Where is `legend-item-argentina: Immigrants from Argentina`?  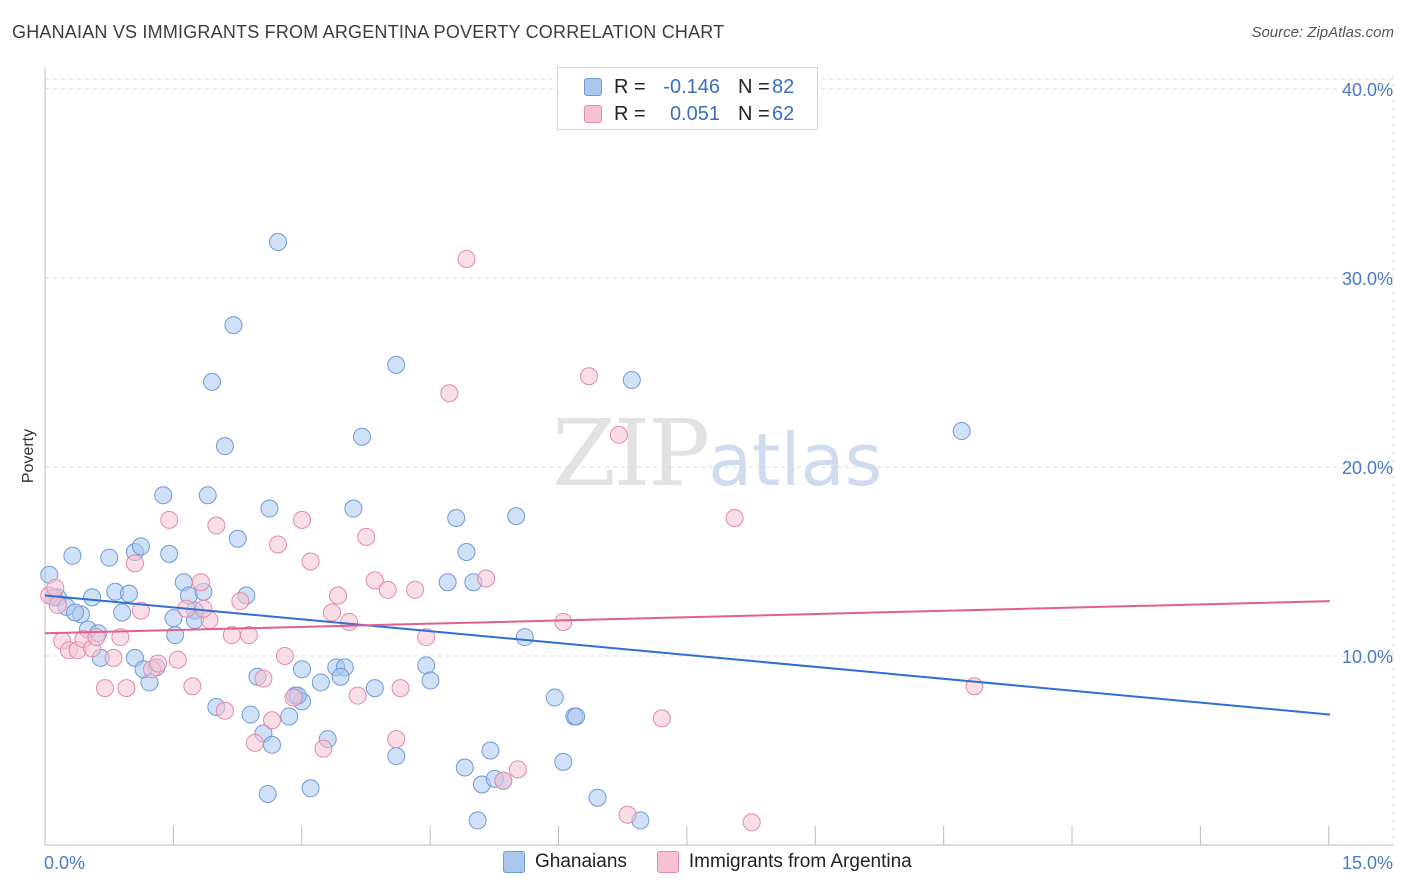
legend-item-argentina: Immigrants from Argentina is located at coordinates (784, 862).